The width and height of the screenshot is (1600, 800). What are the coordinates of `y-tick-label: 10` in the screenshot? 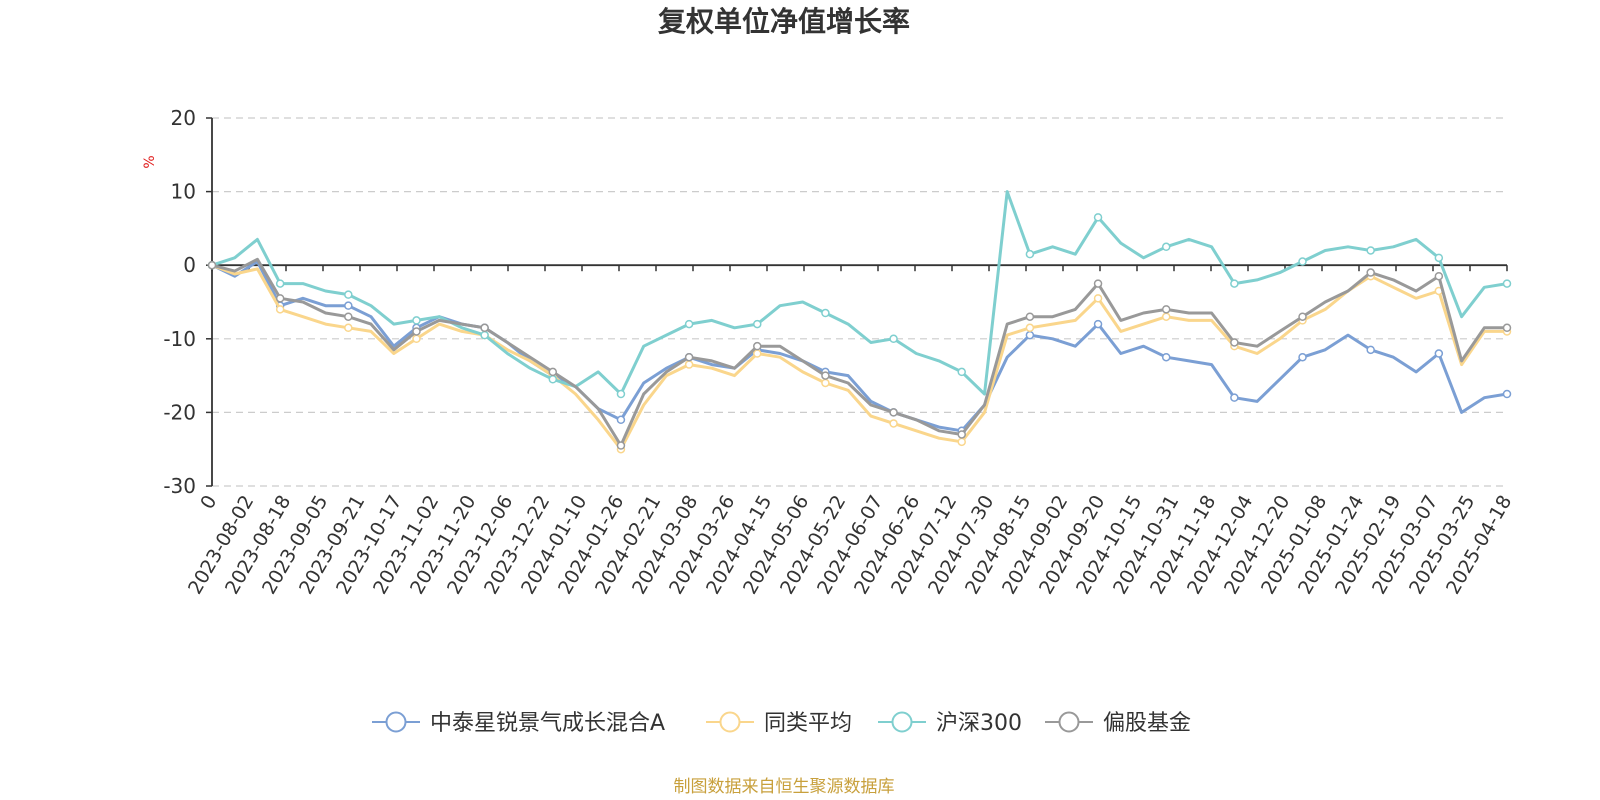 It's located at (183, 192).